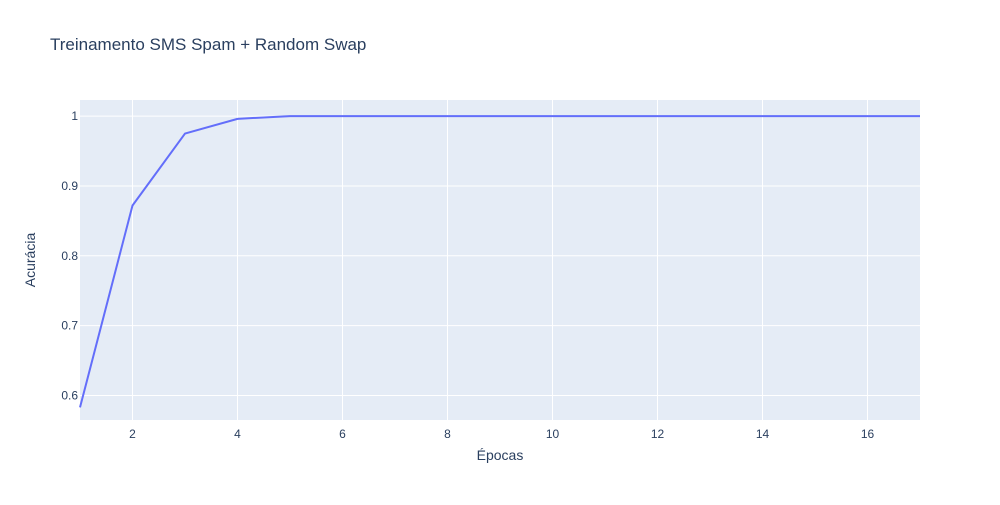 The image size is (1000, 505). I want to click on y-tick-label: 0.6, so click(69, 396).